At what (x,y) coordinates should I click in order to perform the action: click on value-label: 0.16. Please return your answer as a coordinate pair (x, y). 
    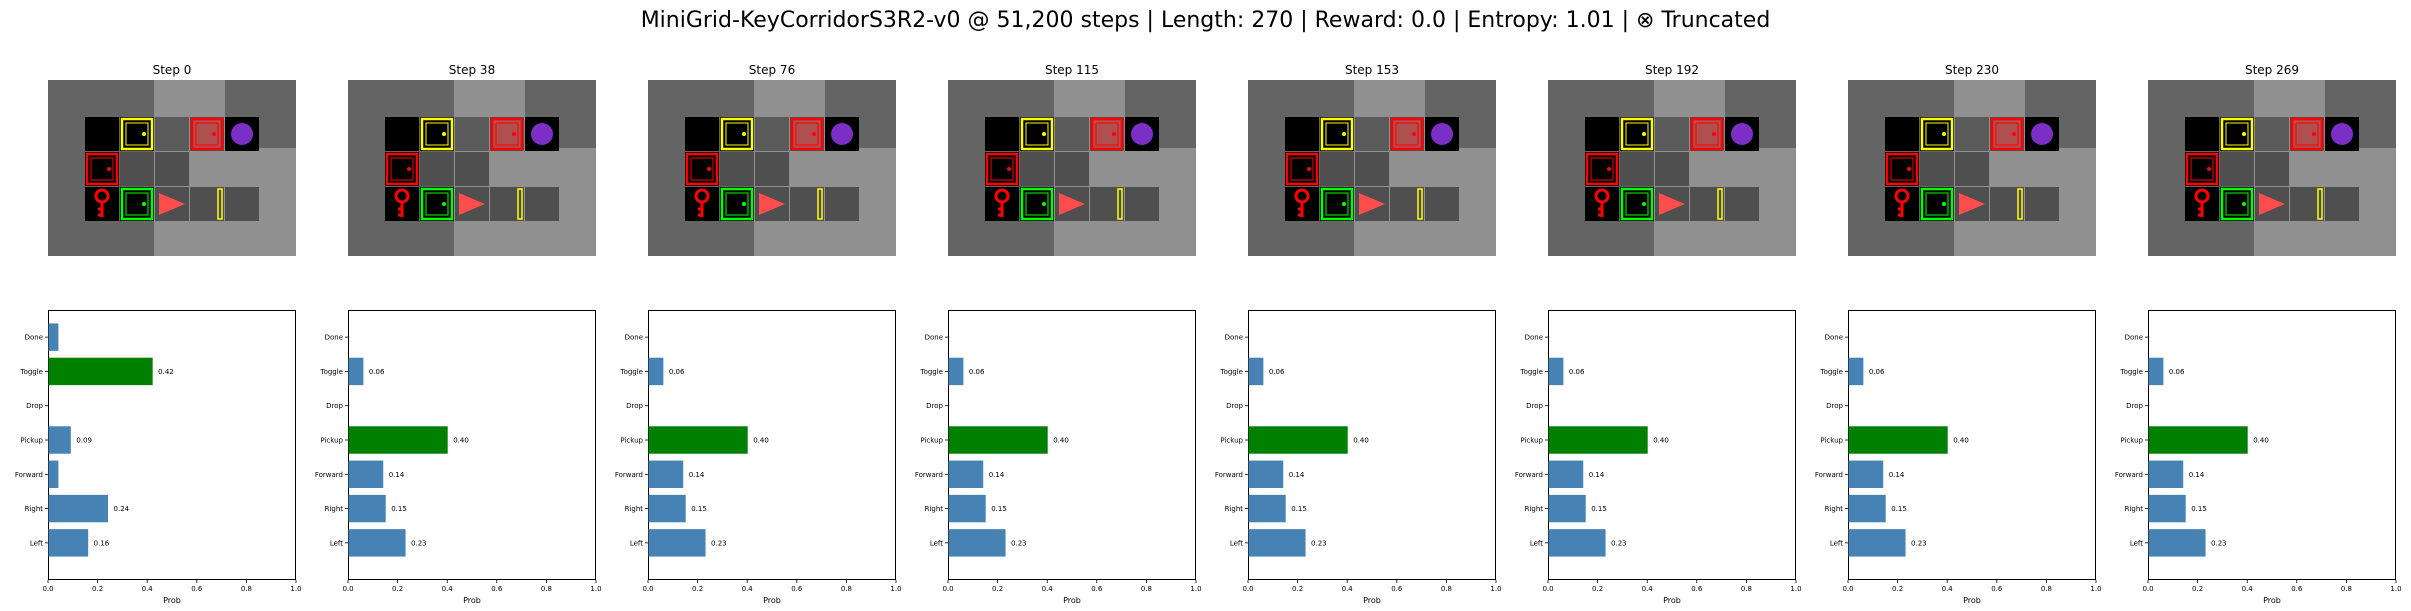
    Looking at the image, I should click on (102, 543).